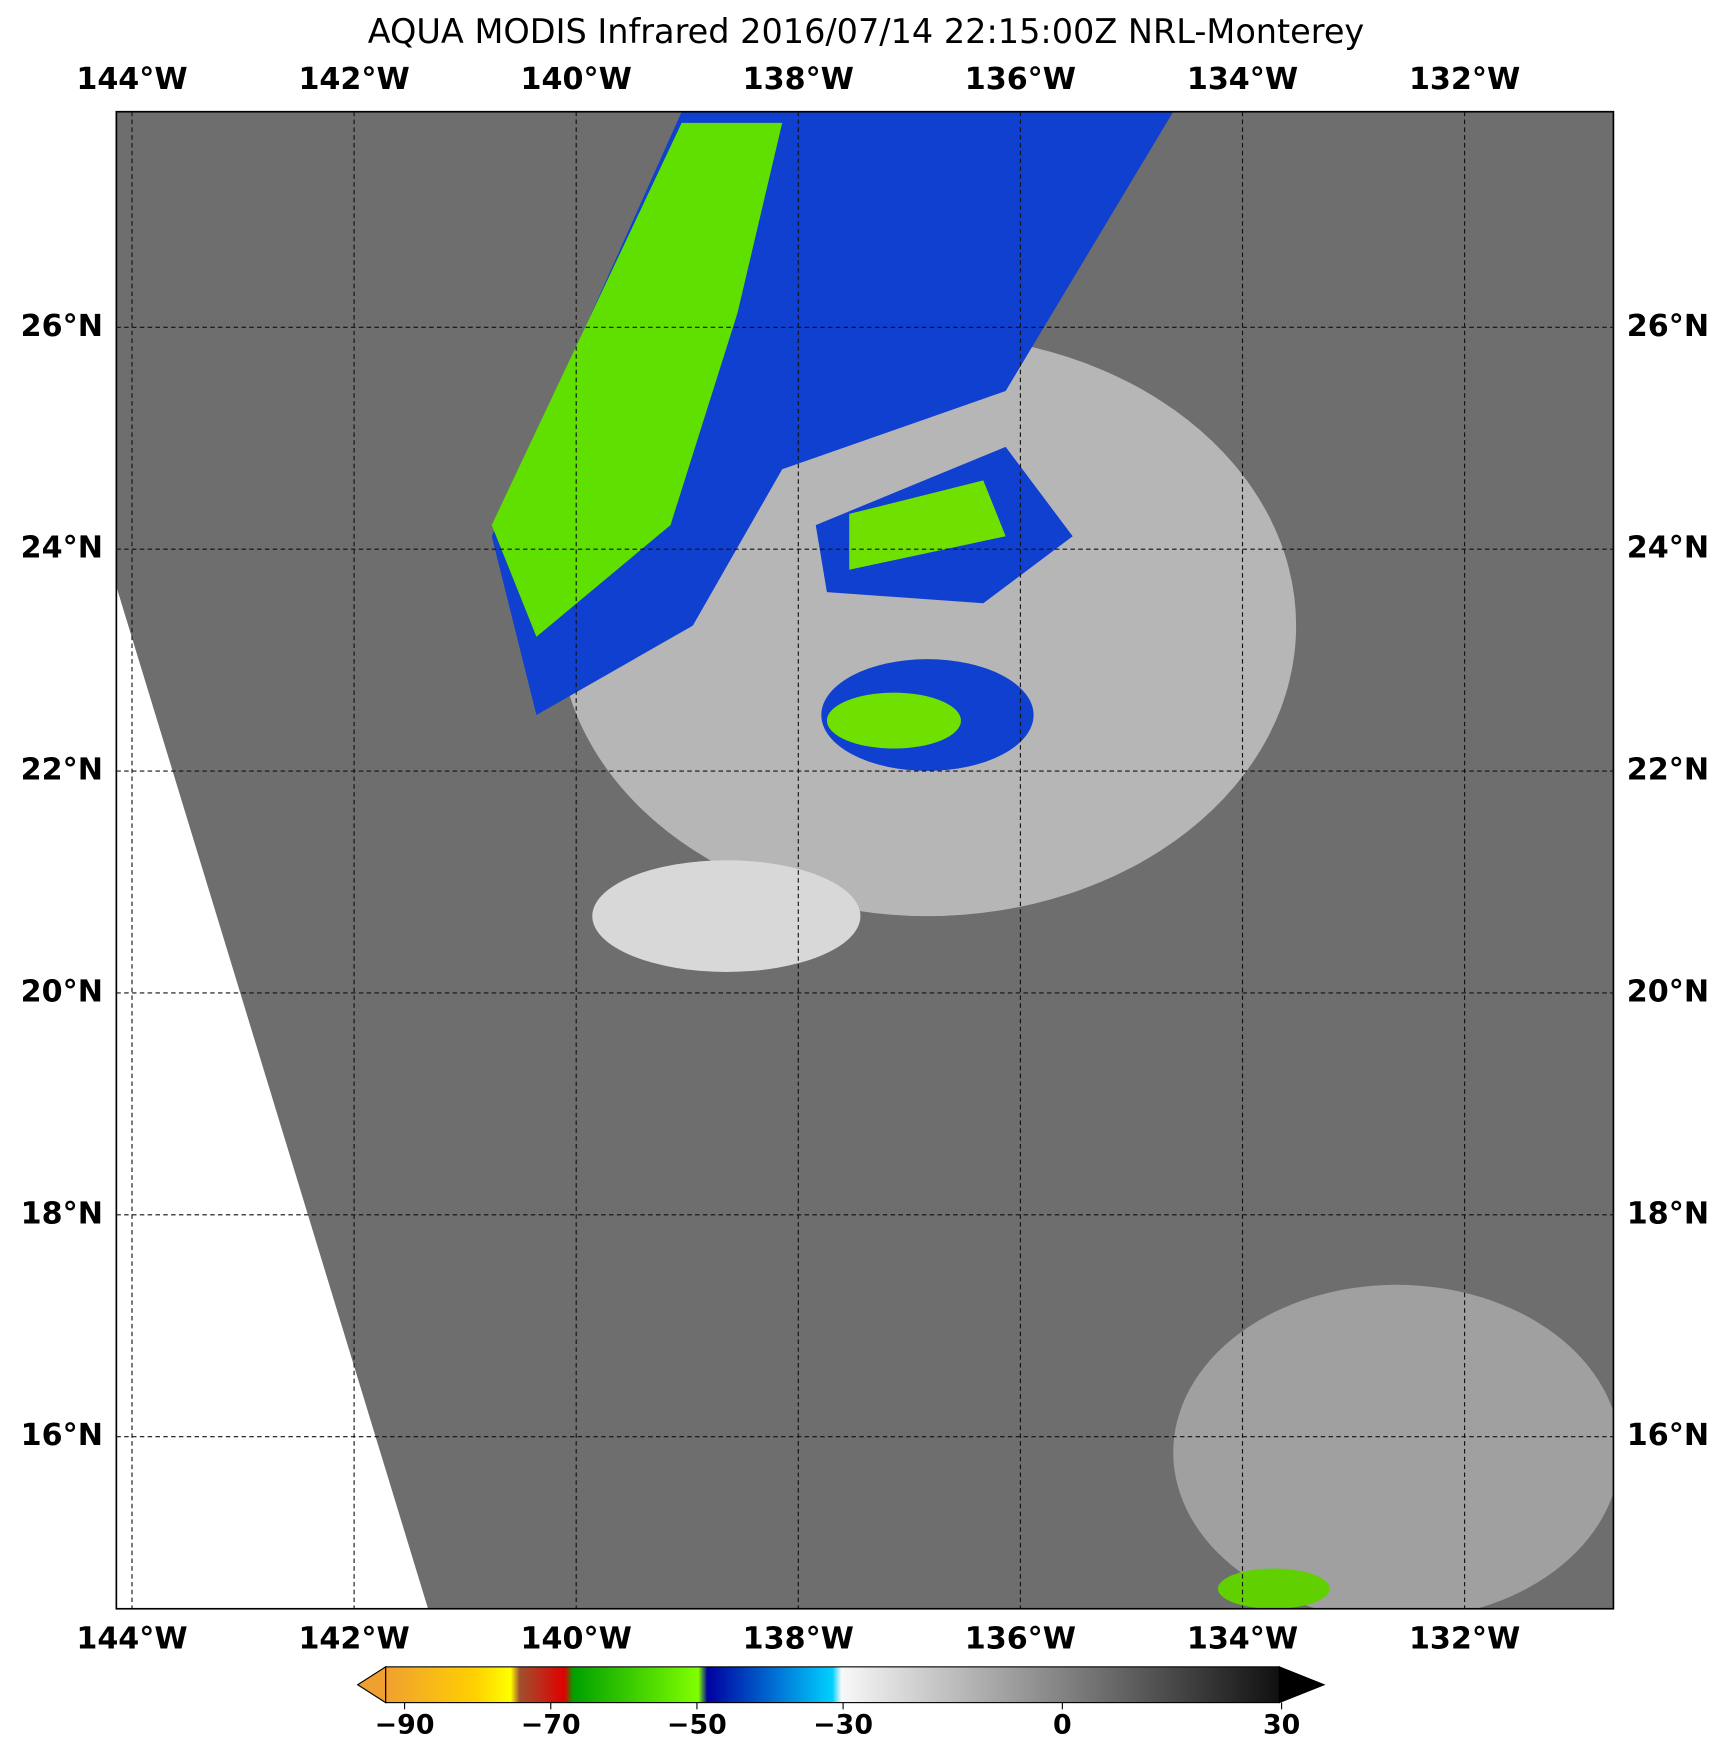 This screenshot has width=1732, height=1754. I want to click on lat-label-left: 22°N, so click(62, 770).